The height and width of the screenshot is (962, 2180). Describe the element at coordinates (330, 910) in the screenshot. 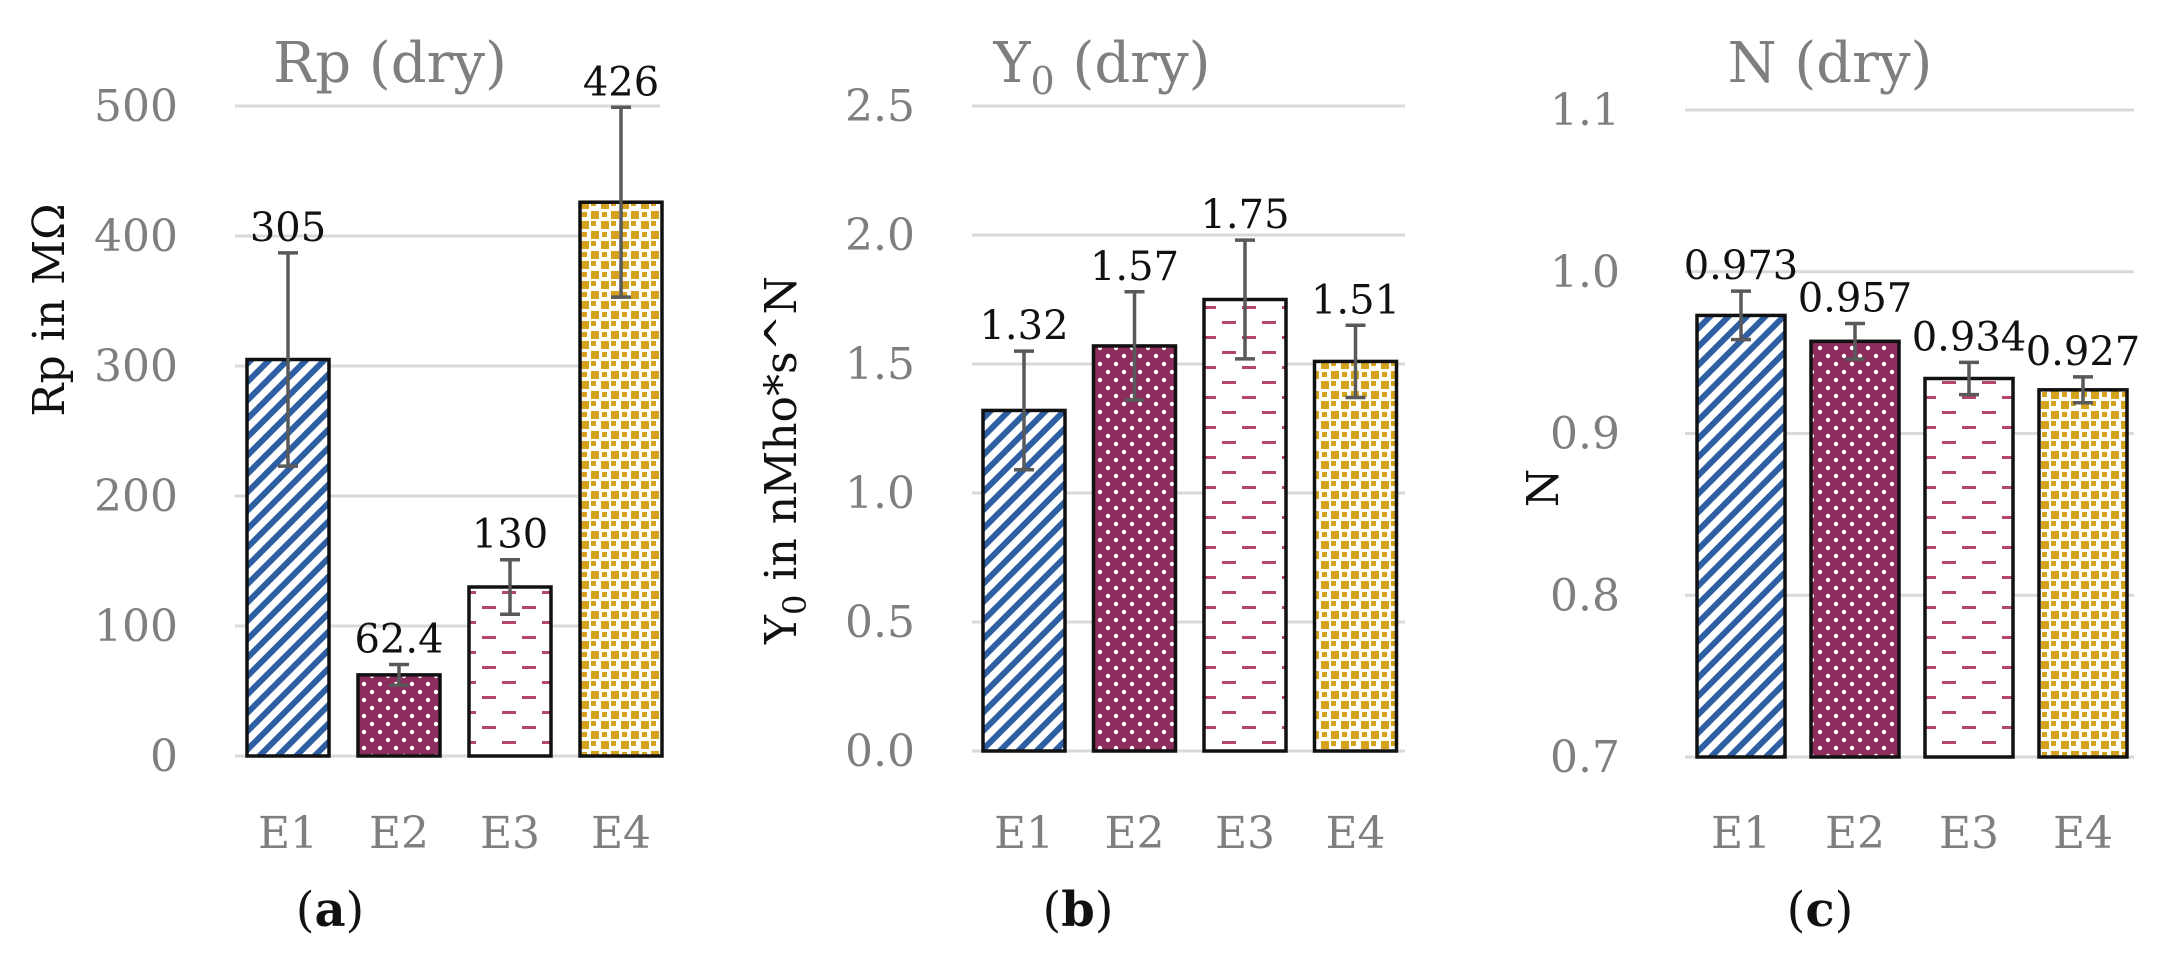

I see `panel-label: (a)` at that location.